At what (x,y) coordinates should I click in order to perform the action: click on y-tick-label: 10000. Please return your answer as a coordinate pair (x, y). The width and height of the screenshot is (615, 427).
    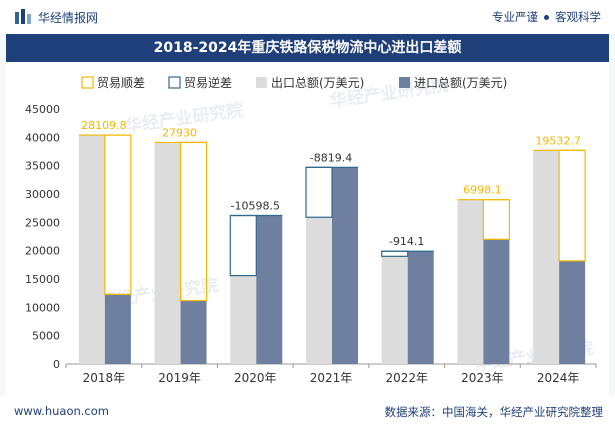
    Looking at the image, I should click on (42, 307).